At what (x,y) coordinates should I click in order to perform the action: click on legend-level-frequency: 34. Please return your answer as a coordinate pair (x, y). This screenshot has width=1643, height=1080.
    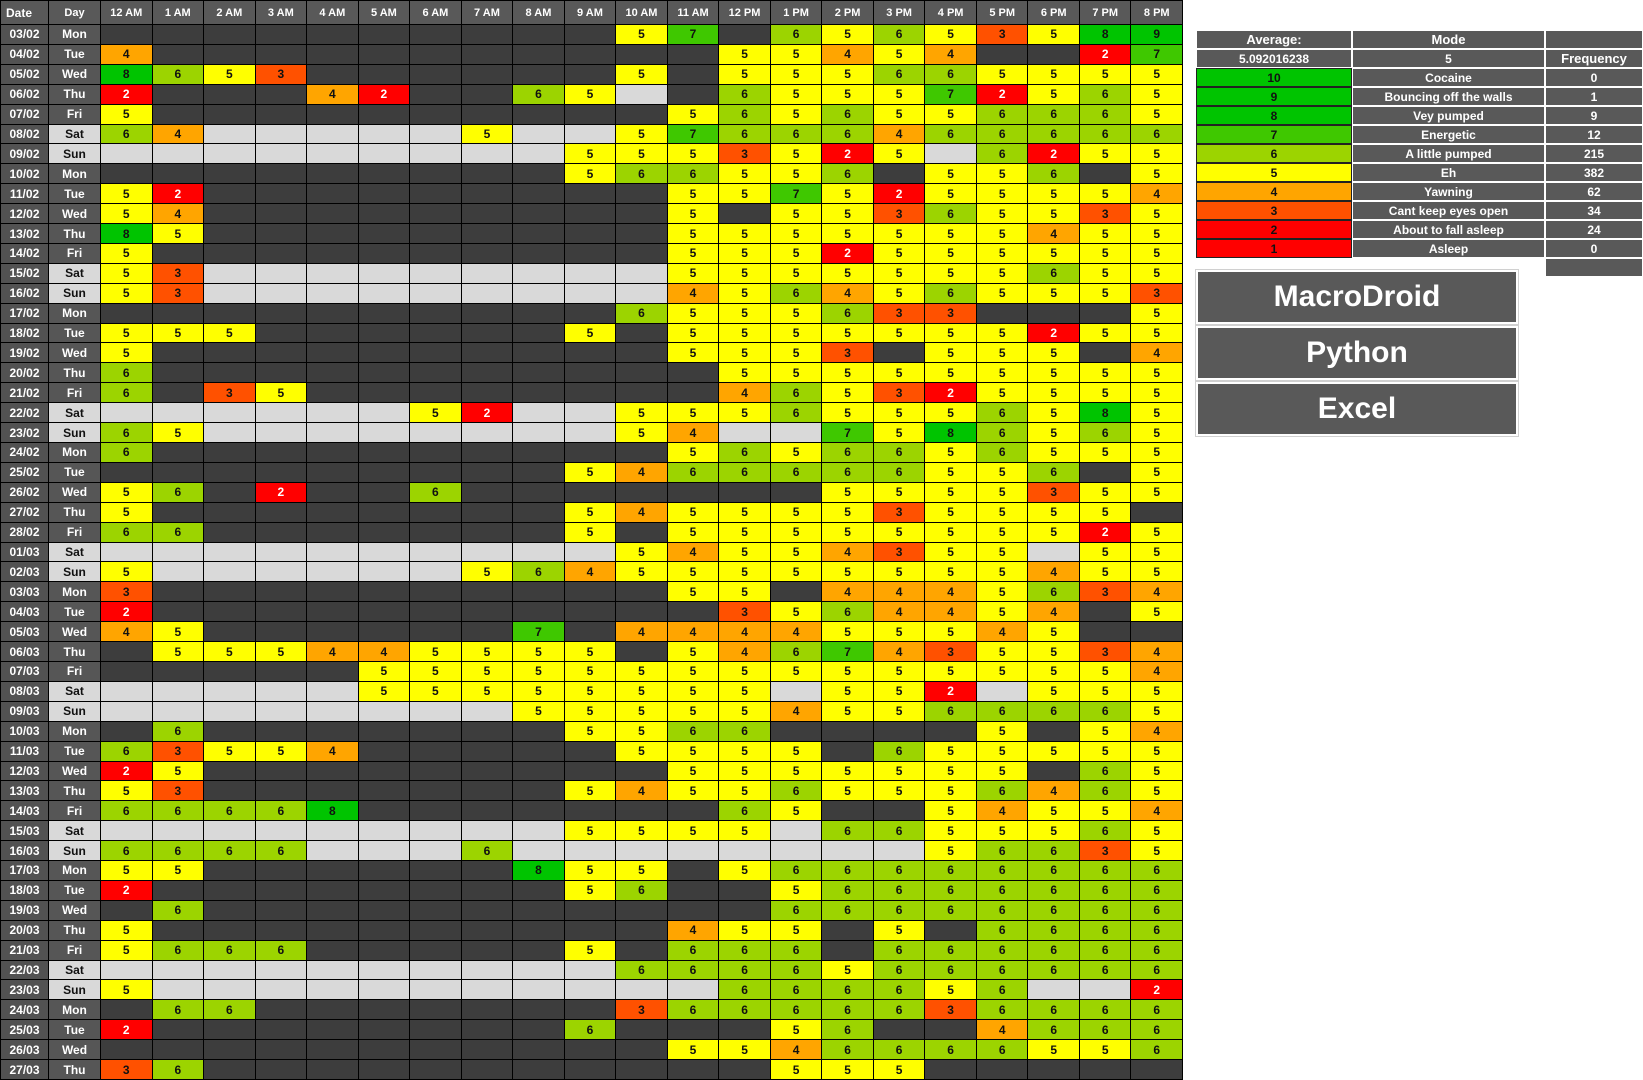
    Looking at the image, I should click on (1594, 210).